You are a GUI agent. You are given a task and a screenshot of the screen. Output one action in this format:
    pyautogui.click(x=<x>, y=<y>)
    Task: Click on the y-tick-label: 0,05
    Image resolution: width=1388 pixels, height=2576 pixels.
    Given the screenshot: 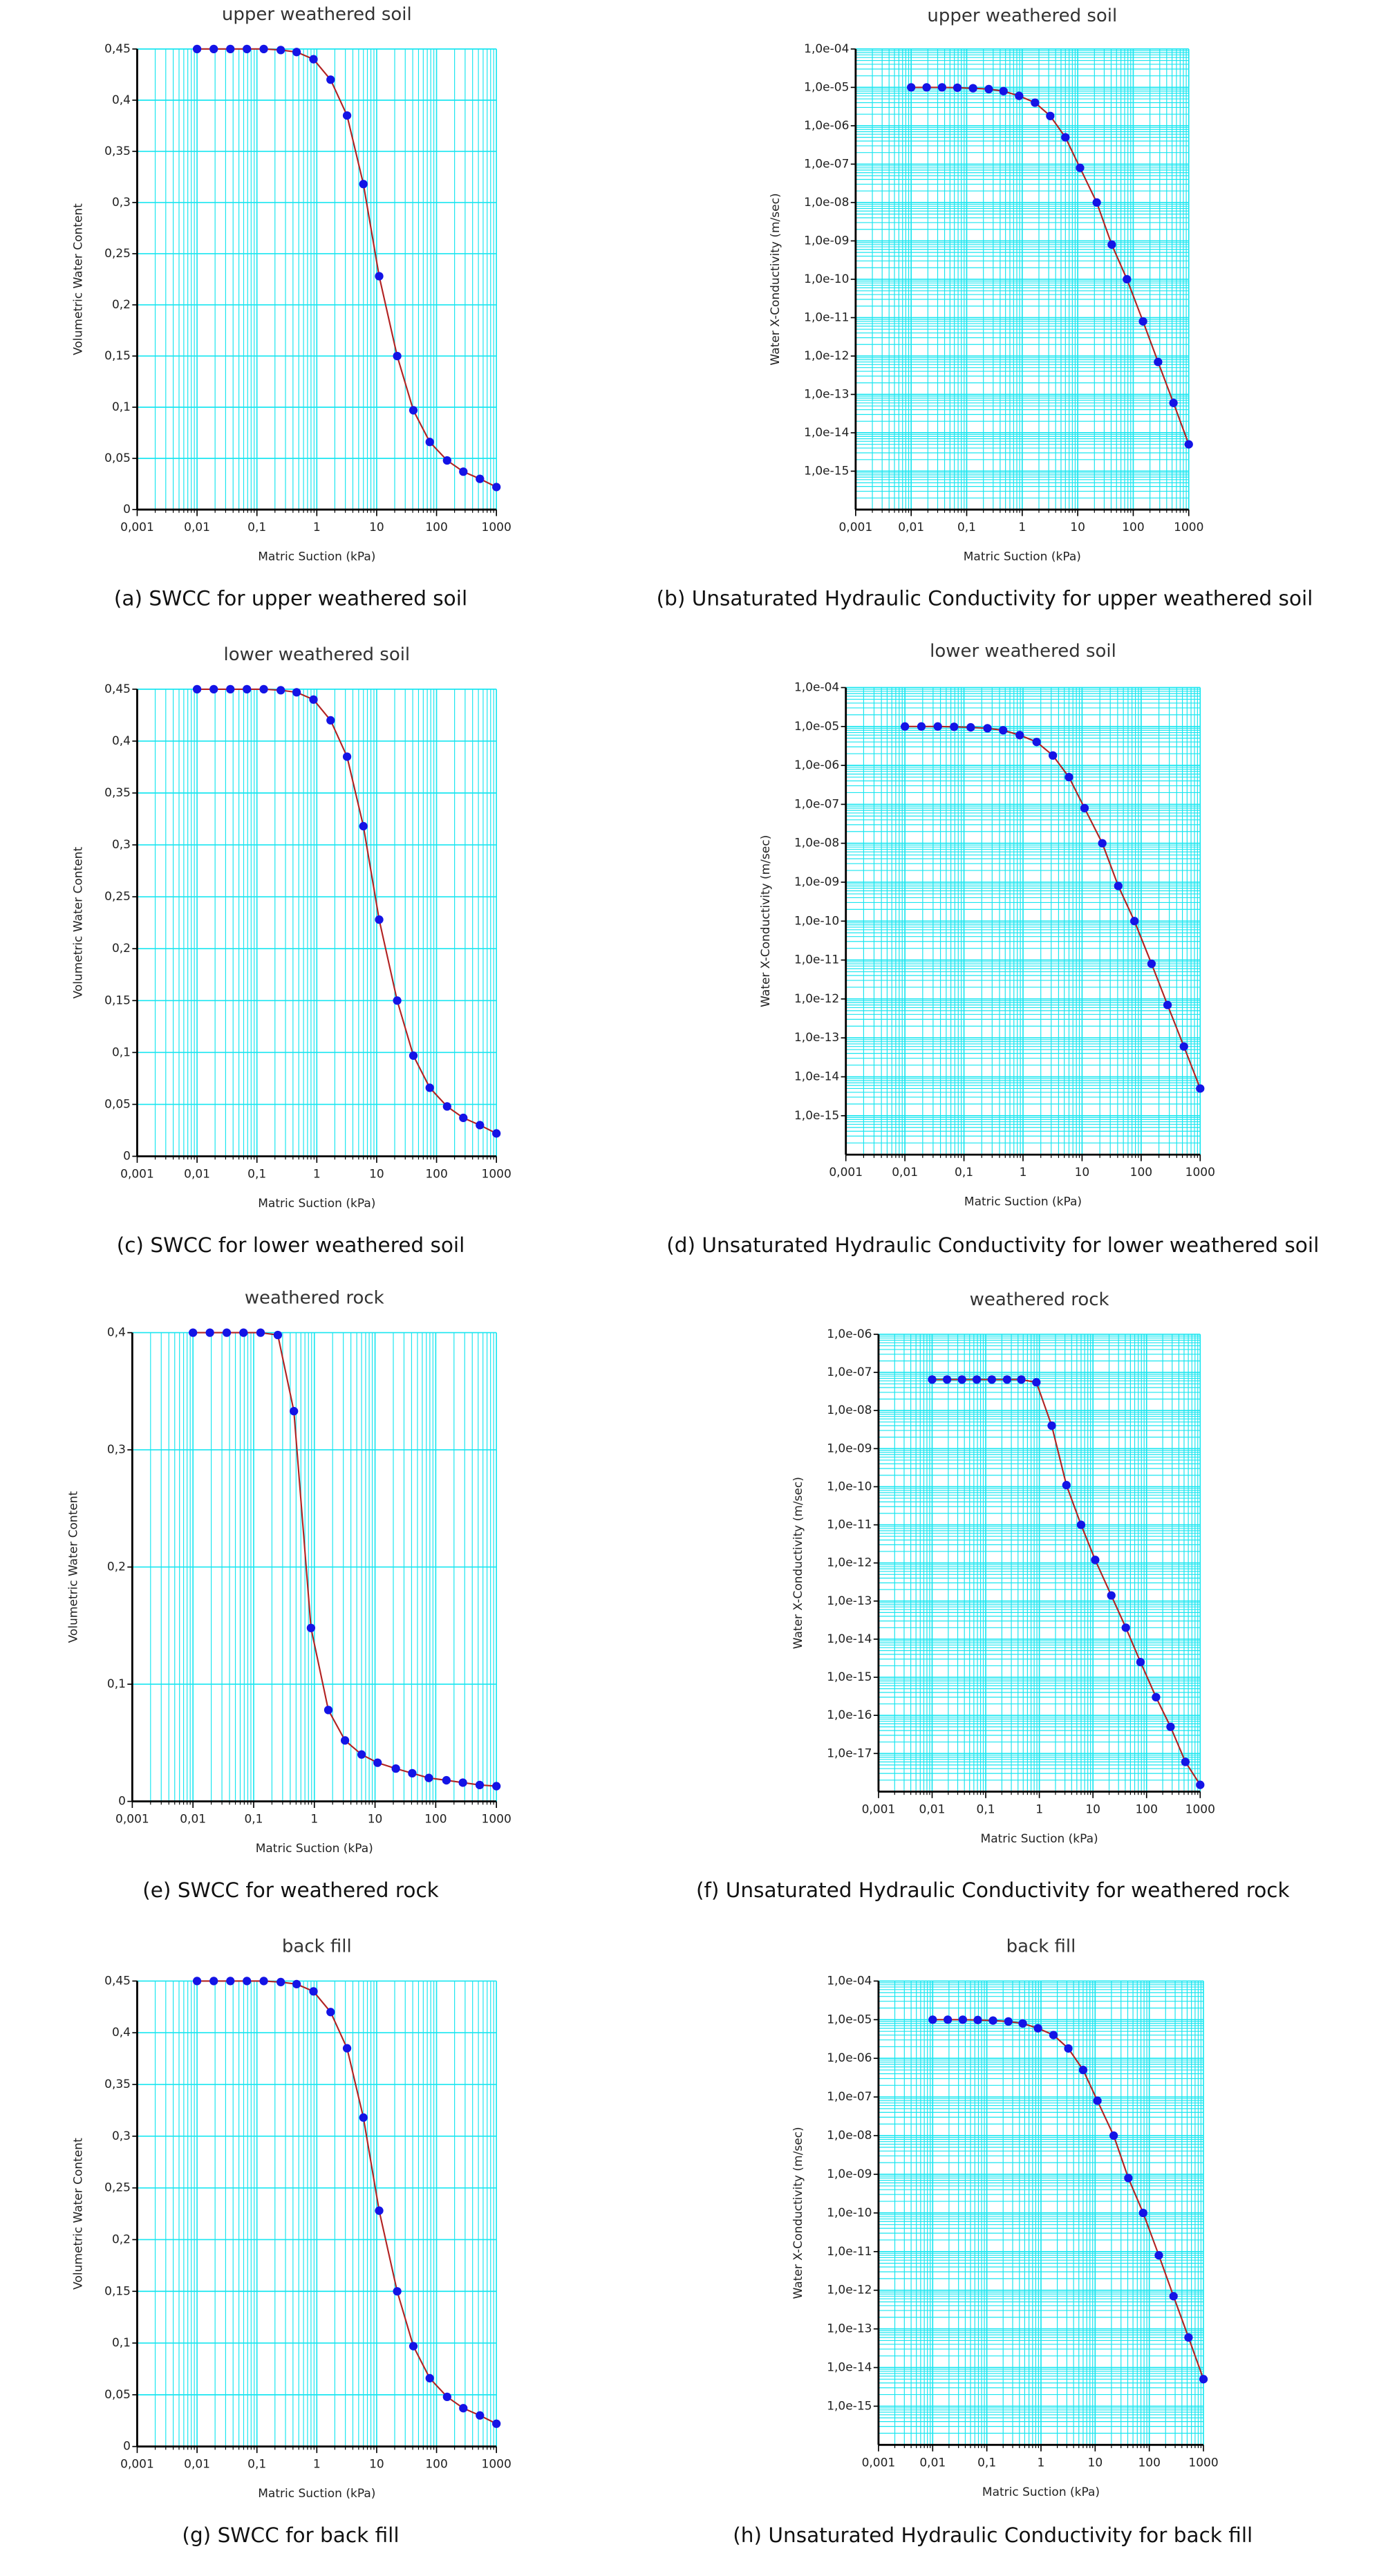 What is the action you would take?
    pyautogui.click(x=118, y=2395)
    